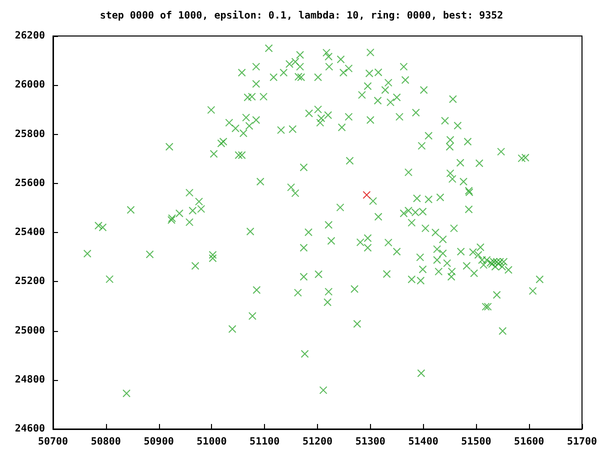  What do you see at coordinates (582, 442) in the screenshot?
I see `x-tick-label: 51700` at bounding box center [582, 442].